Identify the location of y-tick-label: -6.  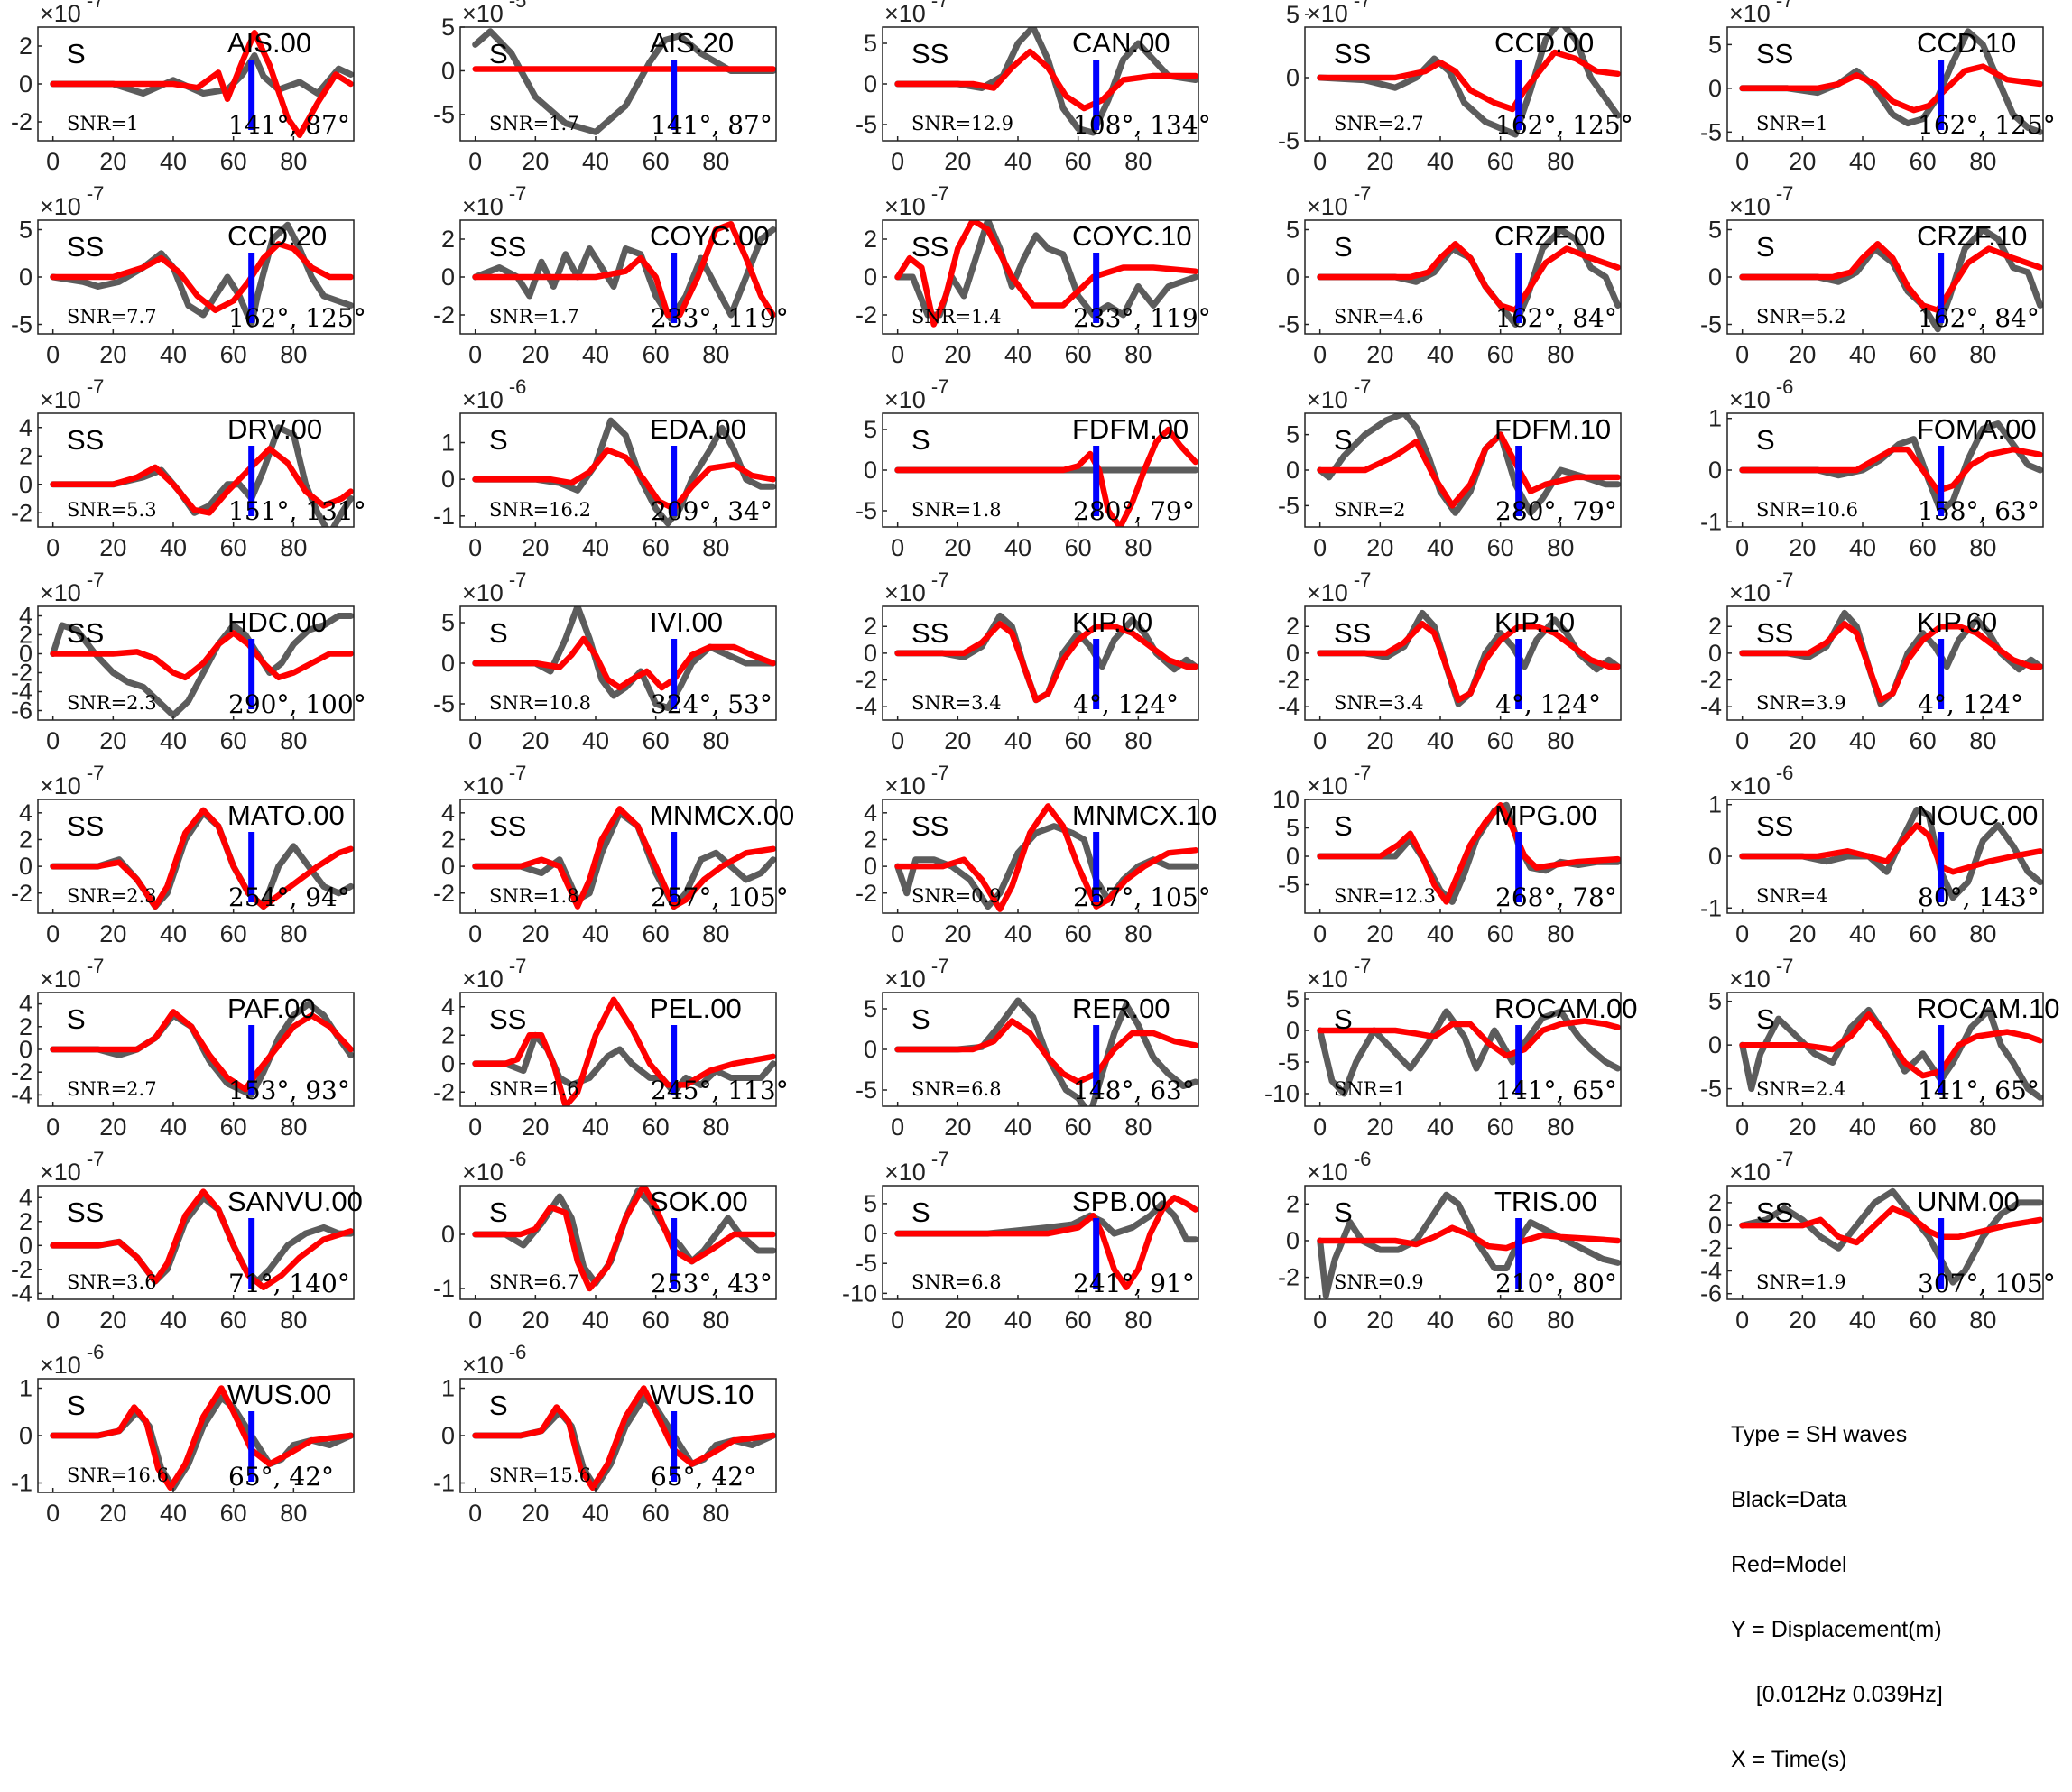
(1711, 1293).